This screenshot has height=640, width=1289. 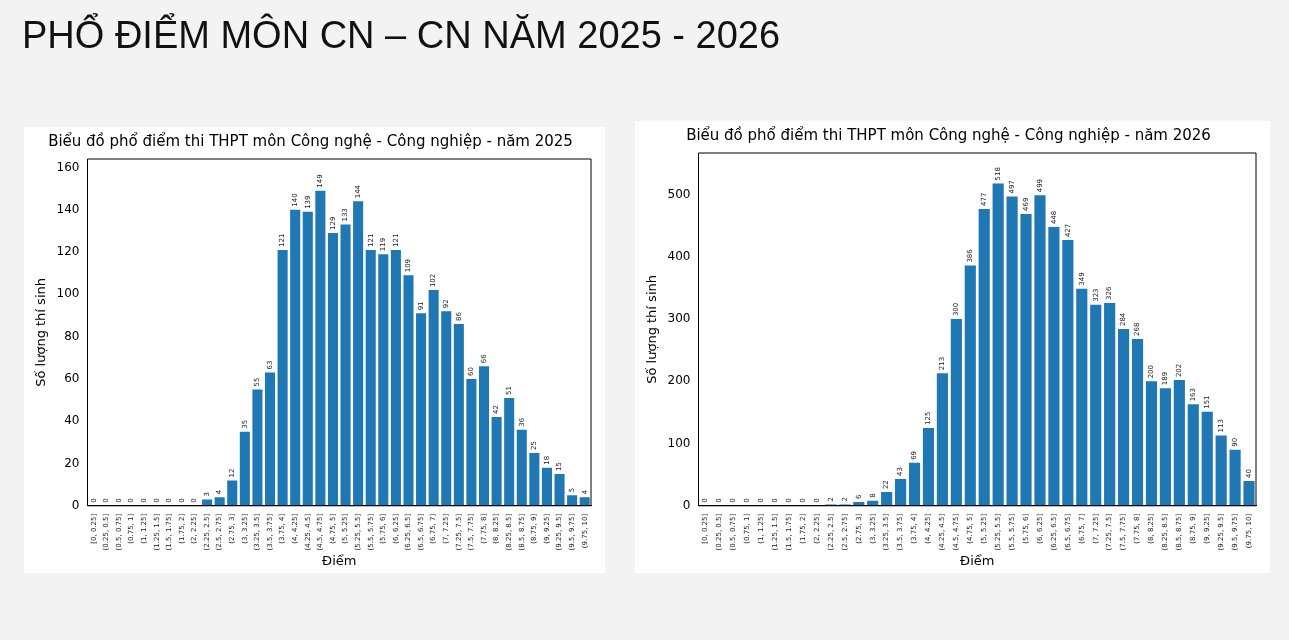 What do you see at coordinates (679, 193) in the screenshot?
I see `y-tick-label: 500` at bounding box center [679, 193].